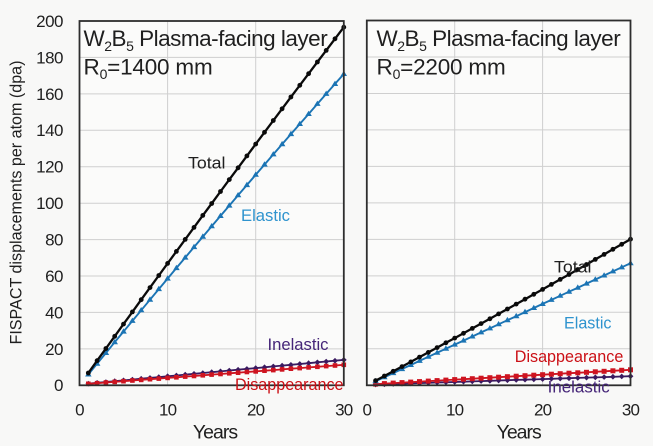 The height and width of the screenshot is (446, 653). What do you see at coordinates (49, 203) in the screenshot?
I see `svg-text: 100` at bounding box center [49, 203].